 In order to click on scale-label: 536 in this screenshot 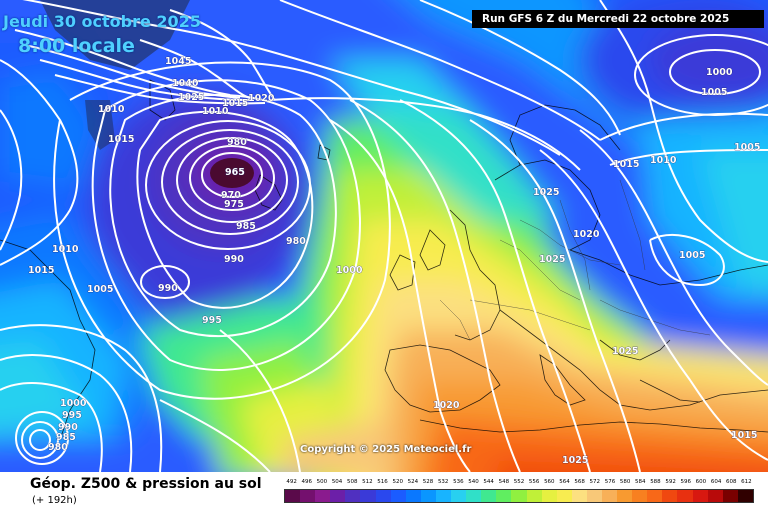, I will do `click(458, 482)`.